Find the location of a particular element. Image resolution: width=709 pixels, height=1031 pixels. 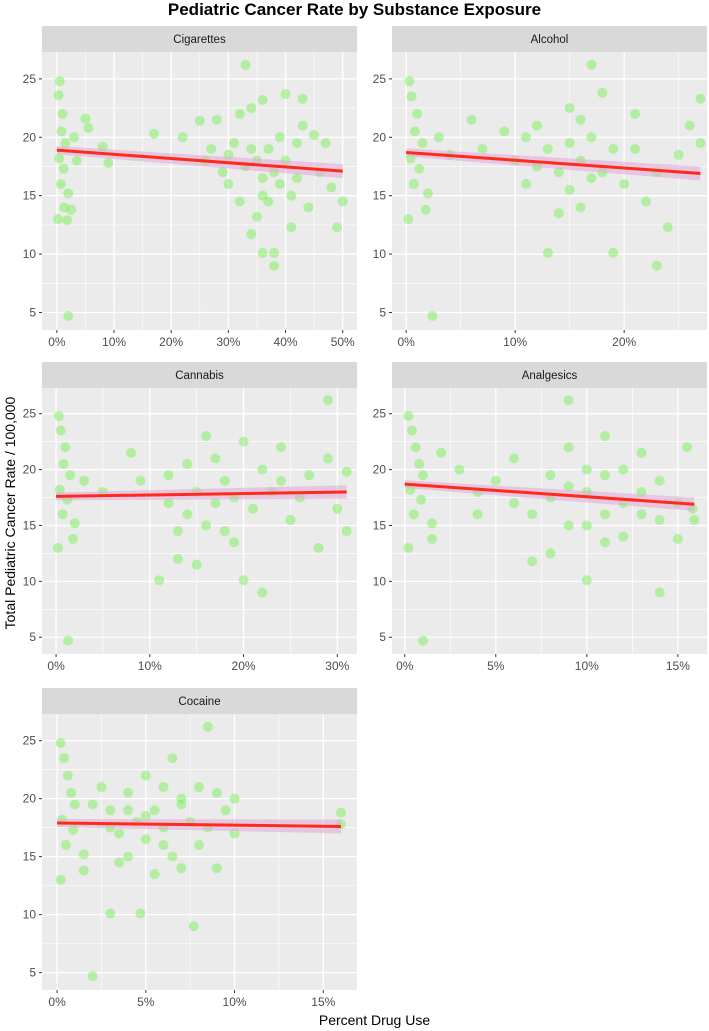

x-tick-label: 0% is located at coordinates (56, 666).